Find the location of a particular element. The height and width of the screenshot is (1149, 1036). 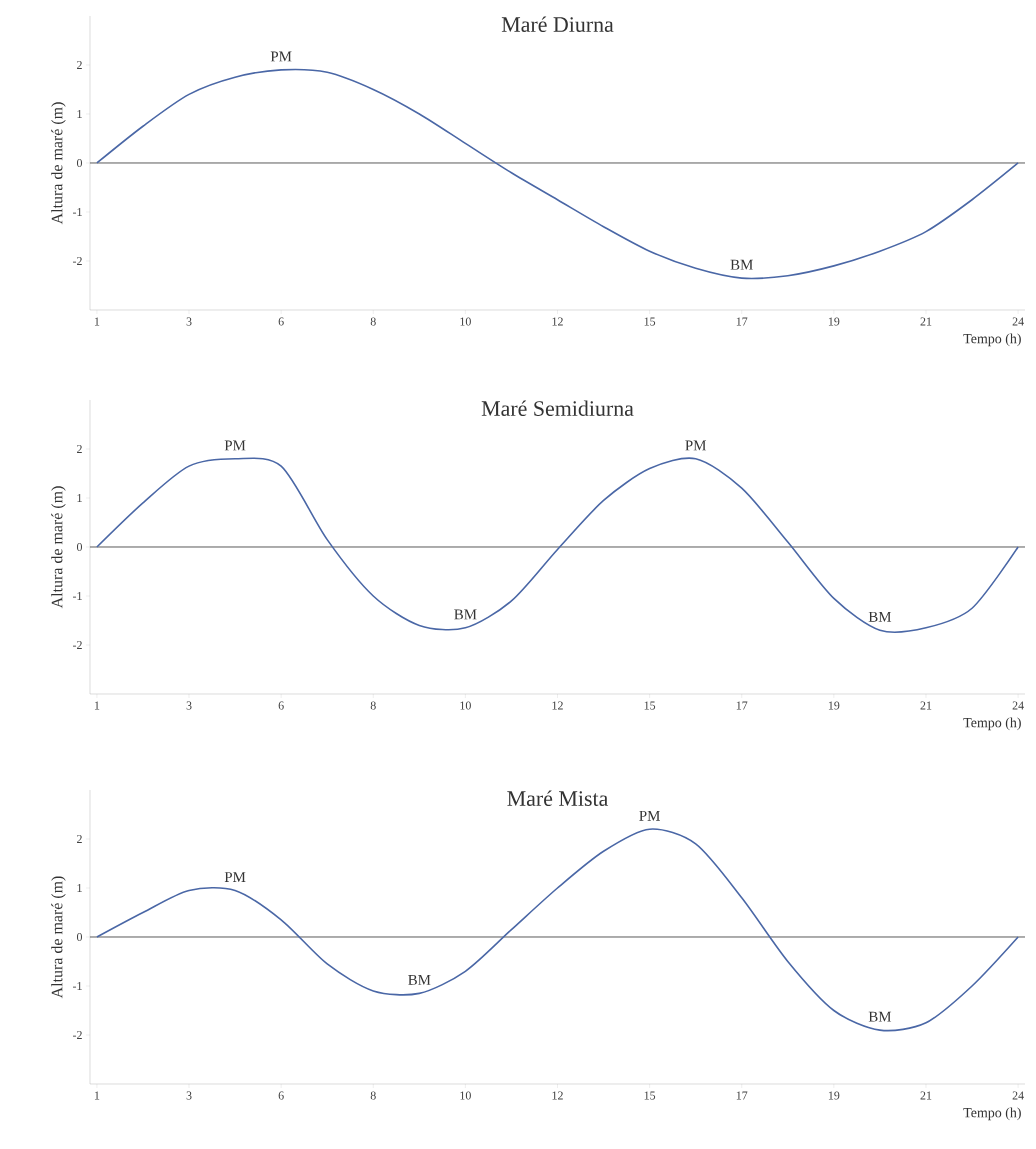

chart-title: Maré Semidiurna is located at coordinates (557, 408).